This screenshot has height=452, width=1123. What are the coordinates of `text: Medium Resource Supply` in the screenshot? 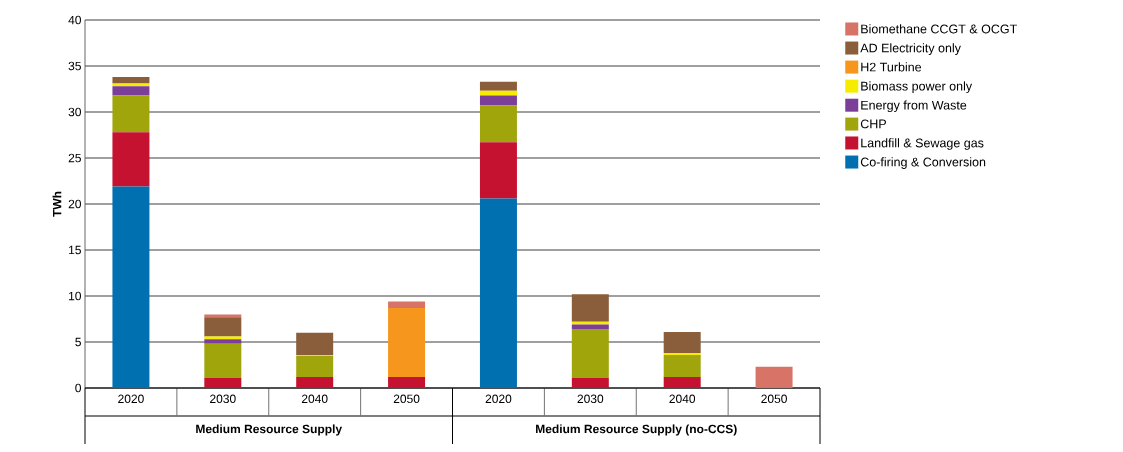 It's located at (269, 430).